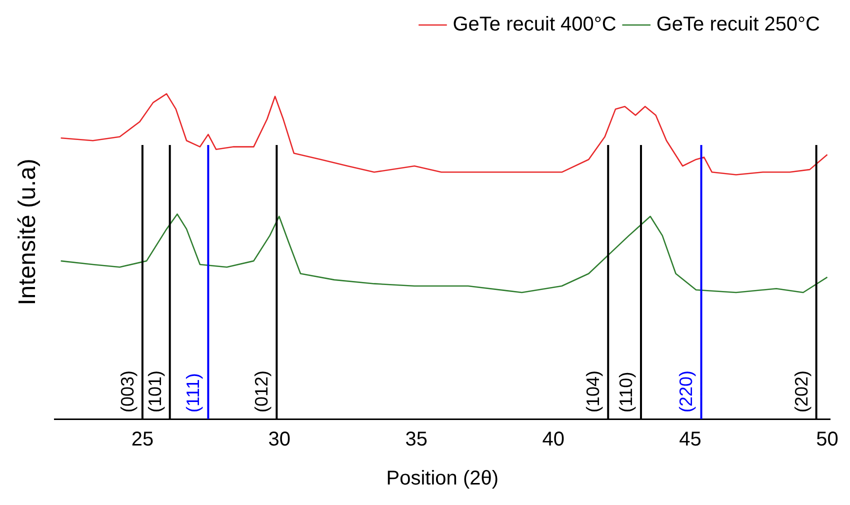 This screenshot has width=850, height=505. I want to click on legend-label: GeTe recuit 400°C, so click(534, 25).